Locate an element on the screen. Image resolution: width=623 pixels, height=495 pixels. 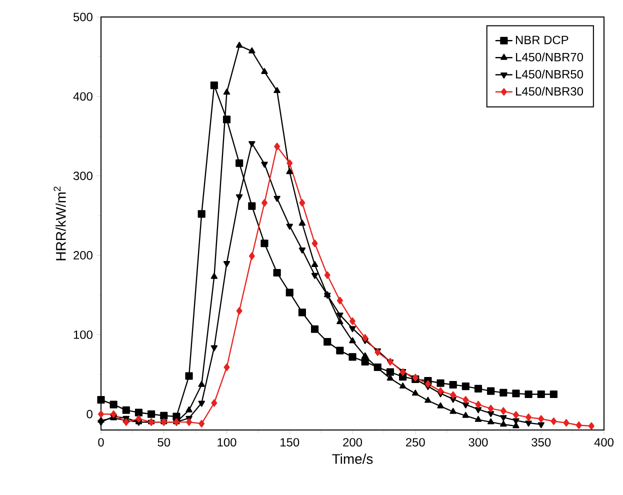
y-tick-label: 400 is located at coordinates (82, 96).